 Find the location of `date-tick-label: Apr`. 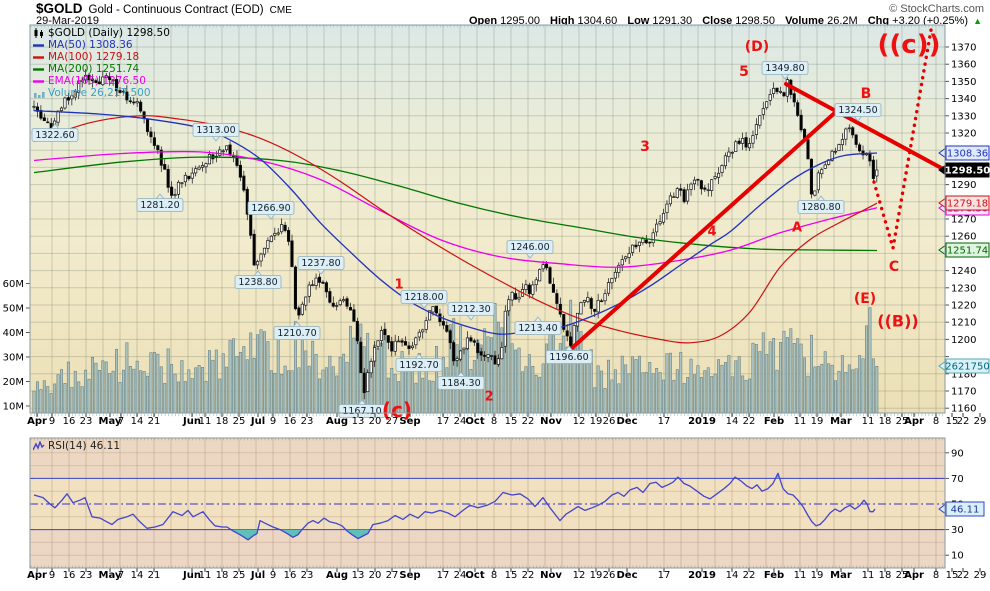

date-tick-label: Apr is located at coordinates (914, 575).